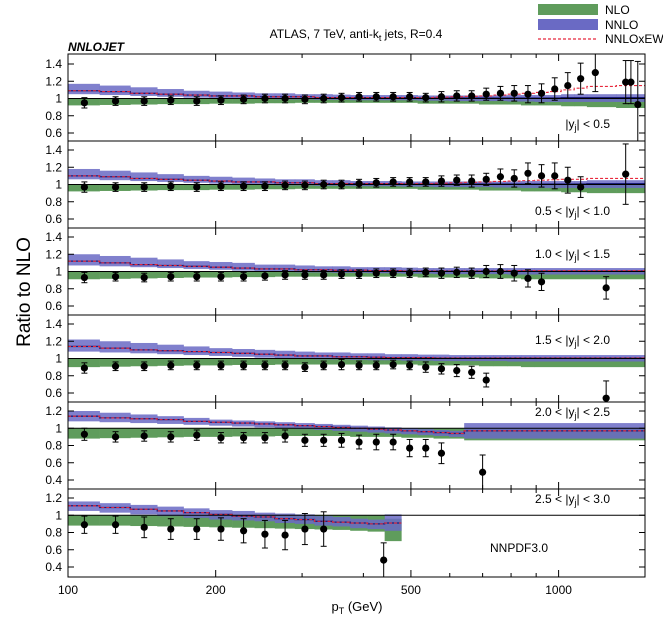 The width and height of the screenshot is (663, 621). Describe the element at coordinates (572, 413) in the screenshot. I see `rapidity-label: 2.0 < |yj| < 2.5` at that location.